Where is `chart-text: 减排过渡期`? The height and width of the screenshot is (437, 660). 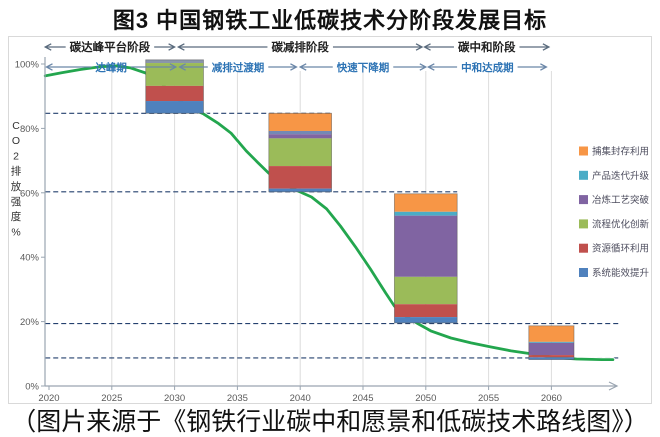
chart-text: 减排过渡期 is located at coordinates (238, 67).